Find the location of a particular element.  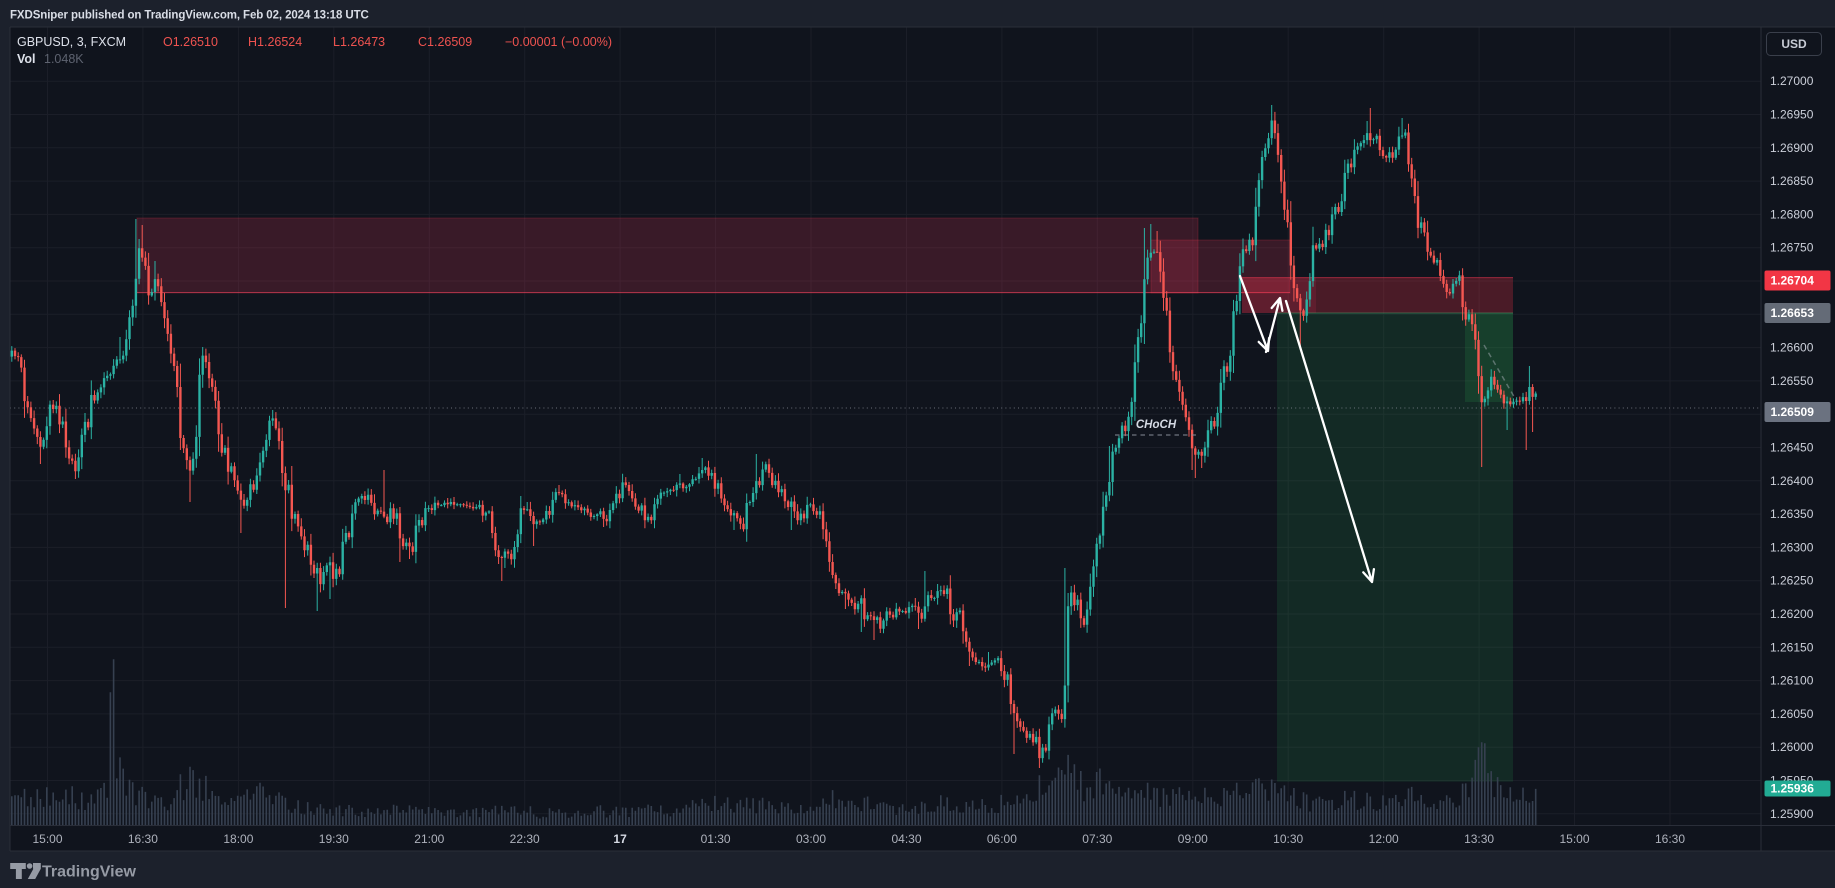

svg-text: 1.26050 is located at coordinates (1792, 714).